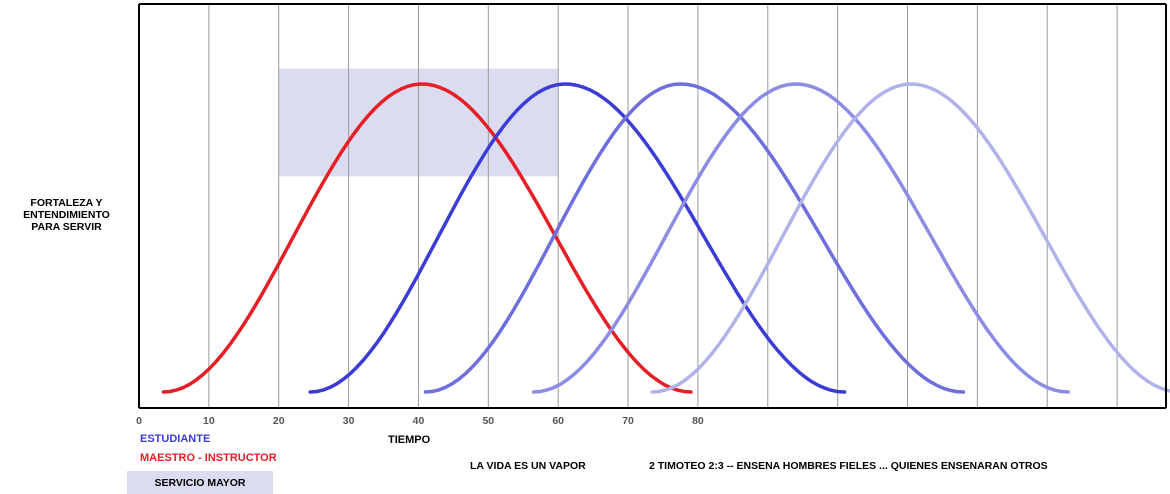  I want to click on x-tick-label: 70, so click(628, 421).